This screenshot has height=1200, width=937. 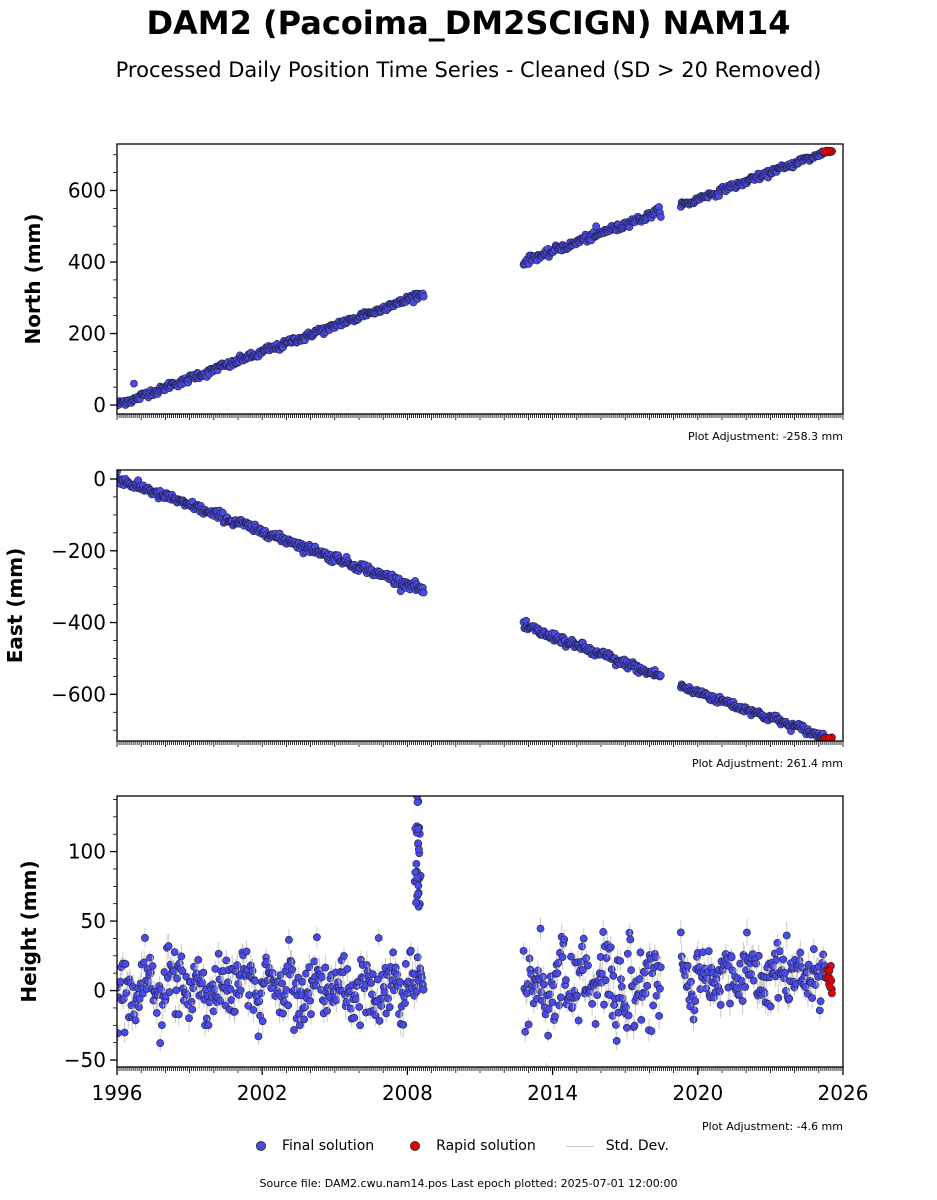 I want to click on north-plot-adjustment: Plot Adjustment: -258.3 mm, so click(x=765, y=436).